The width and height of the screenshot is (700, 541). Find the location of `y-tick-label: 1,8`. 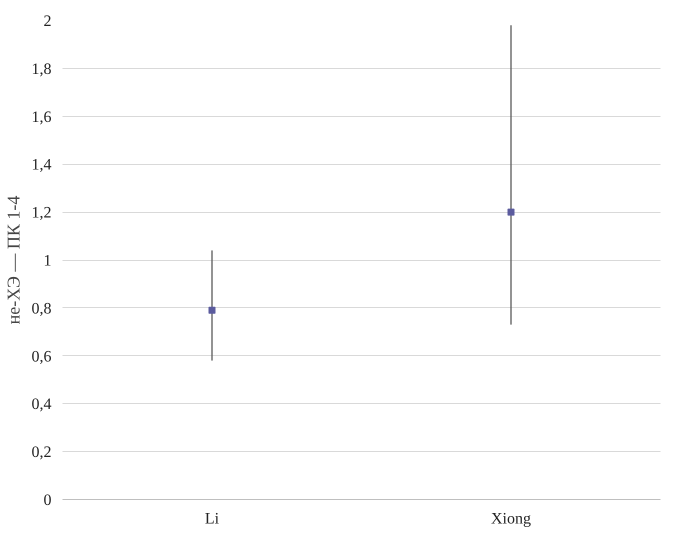

y-tick-label: 1,8 is located at coordinates (42, 69).